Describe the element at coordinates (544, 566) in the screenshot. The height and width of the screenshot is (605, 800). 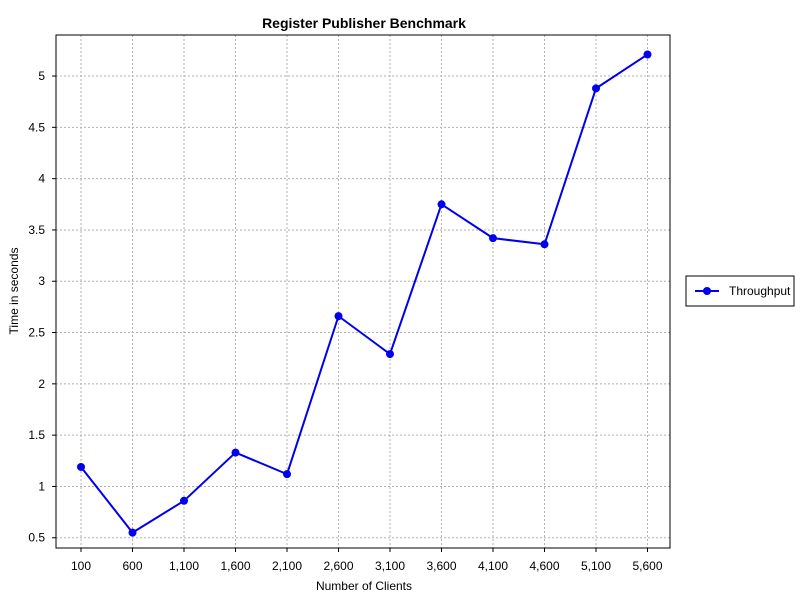
I see `x-tick-label: 4,600` at that location.